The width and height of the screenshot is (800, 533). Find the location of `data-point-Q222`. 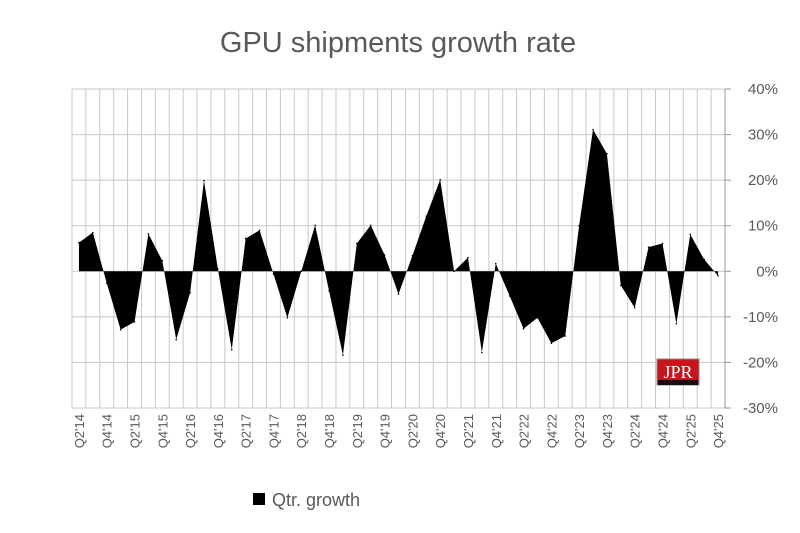

data-point-Q222 is located at coordinates (523, 328).